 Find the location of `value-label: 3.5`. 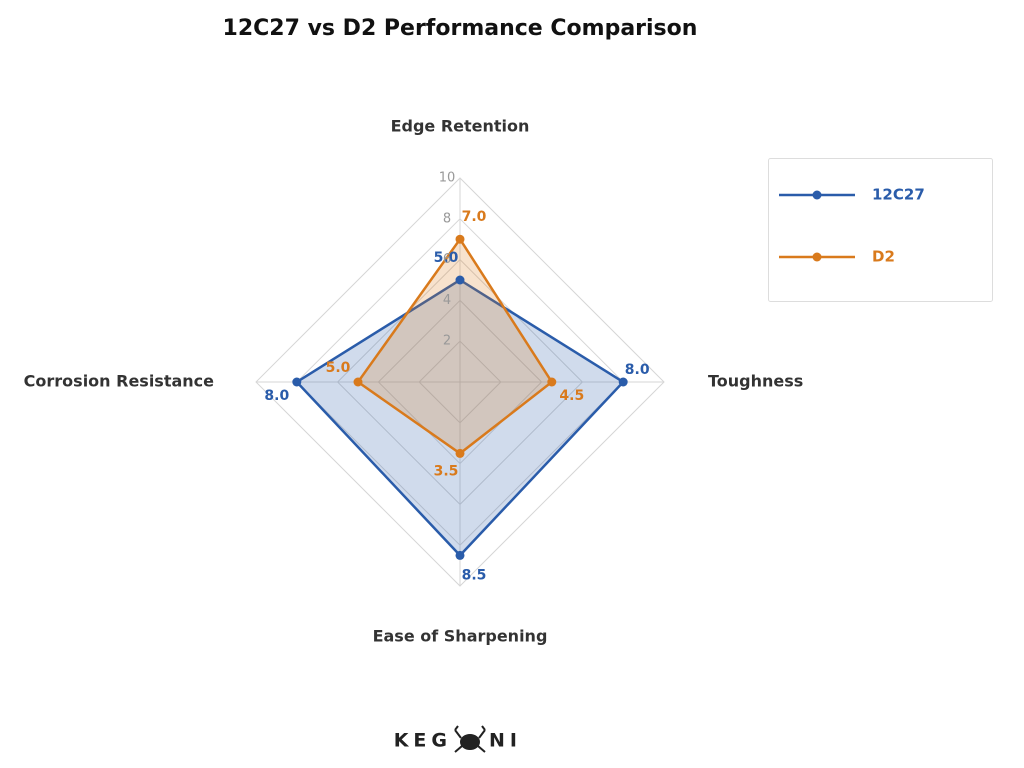

value-label: 3.5 is located at coordinates (446, 471).